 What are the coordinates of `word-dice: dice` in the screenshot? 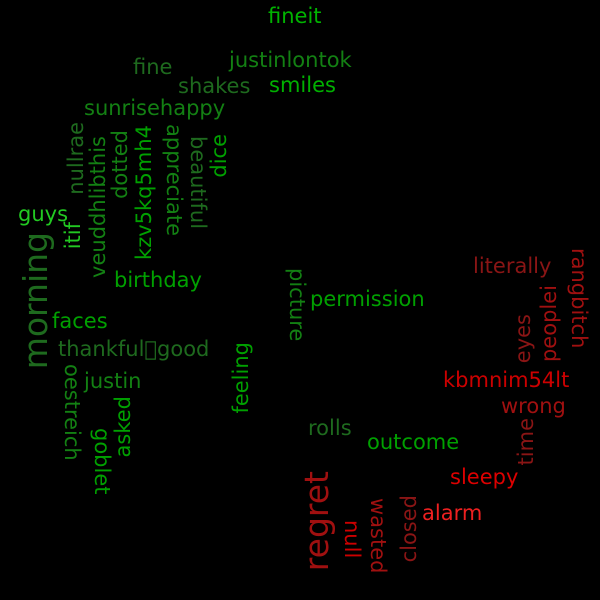 It's located at (219, 156).